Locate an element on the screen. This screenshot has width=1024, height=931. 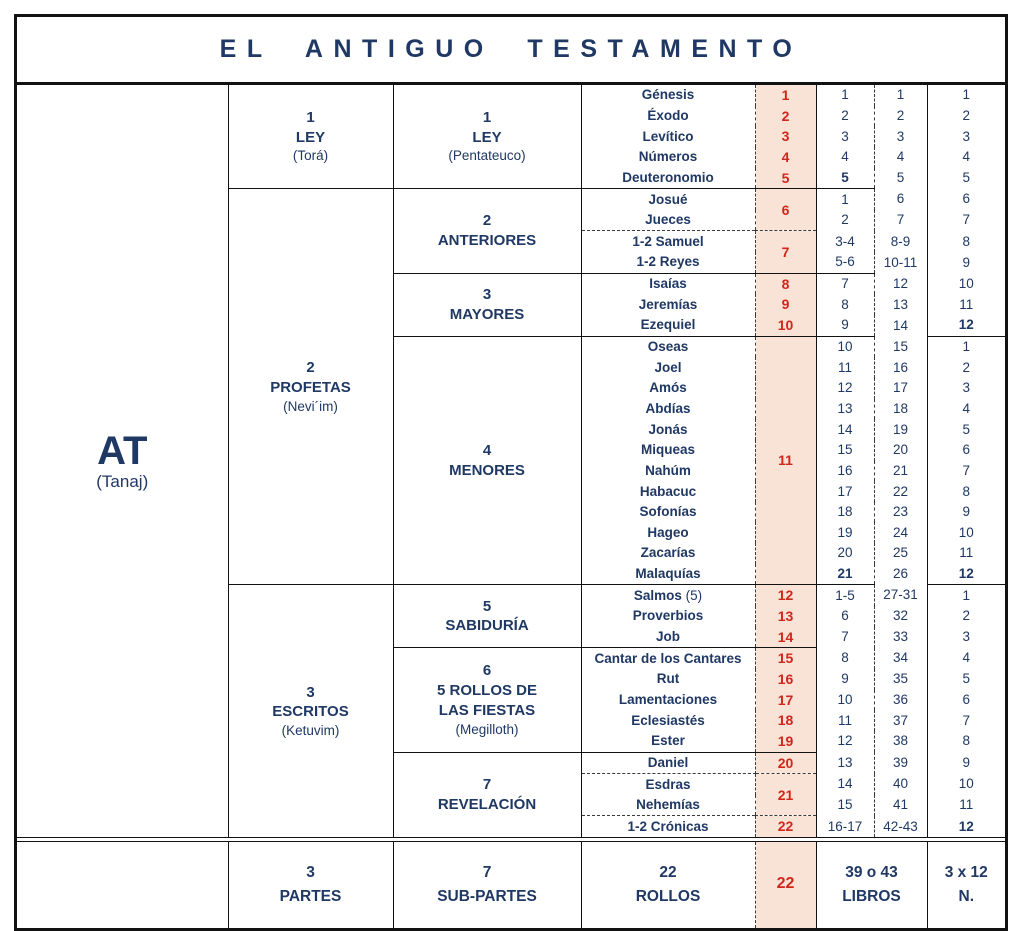
count-3x12-cell: 5 is located at coordinates (966, 429).